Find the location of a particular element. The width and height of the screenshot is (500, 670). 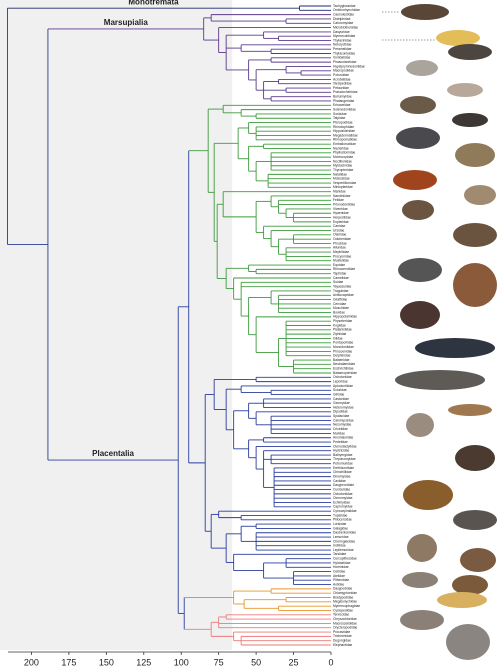

tip-label: Nandiniidae is located at coordinates (342, 196).